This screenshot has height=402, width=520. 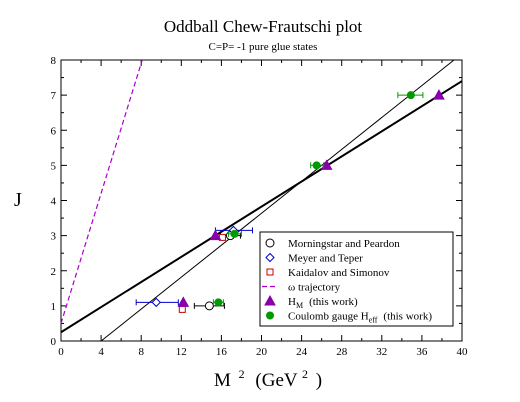 I want to click on legend-label: Kaidalov and Simonov, so click(x=339, y=273).